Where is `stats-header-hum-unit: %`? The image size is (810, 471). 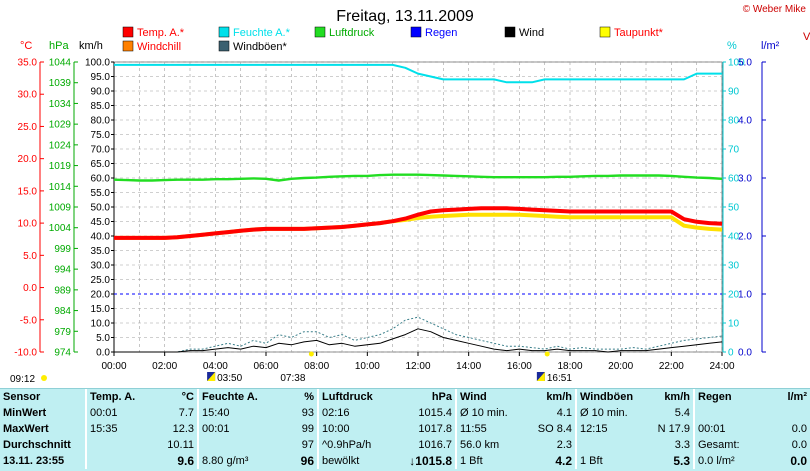
stats-header-hum-unit: % is located at coordinates (309, 397).